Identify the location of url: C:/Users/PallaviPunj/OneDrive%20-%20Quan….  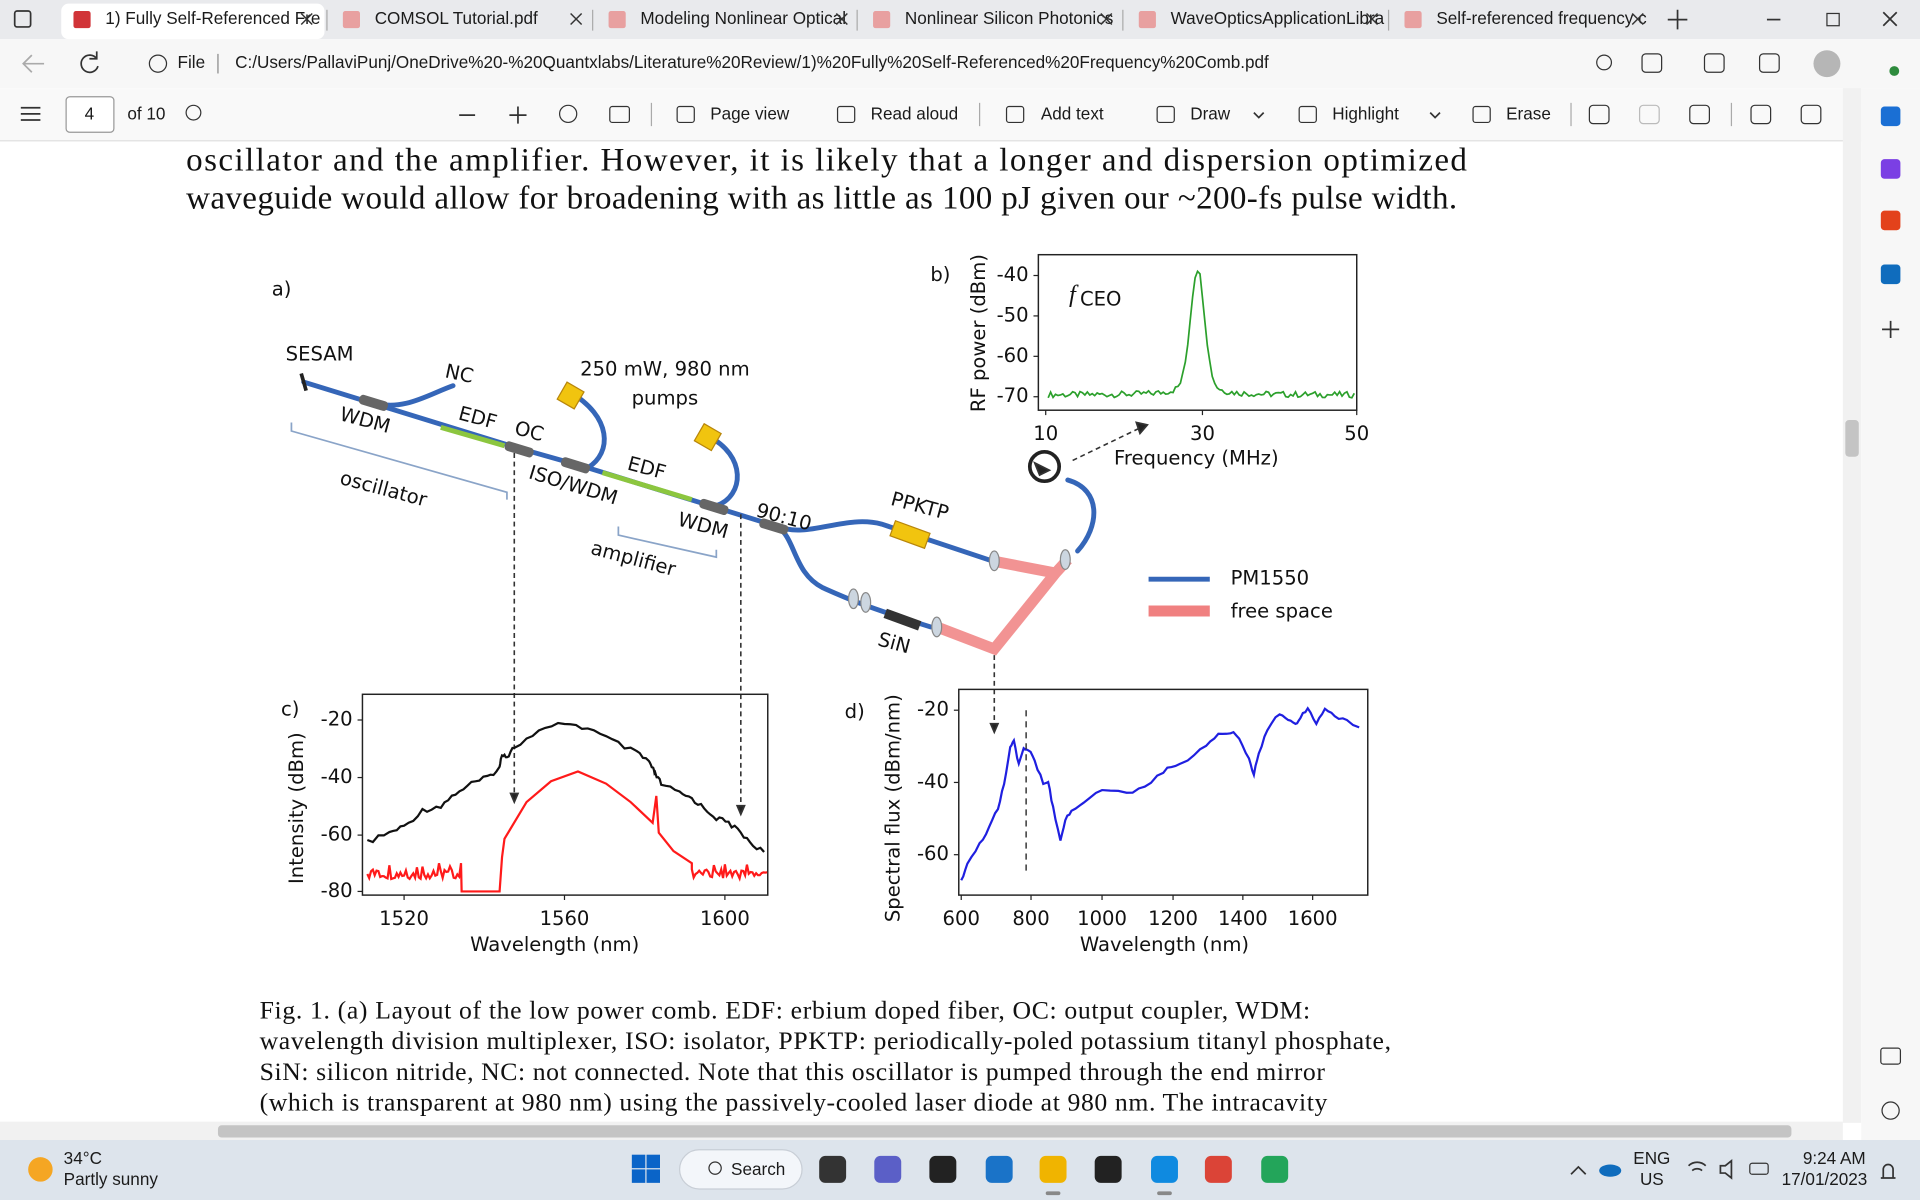
(752, 62).